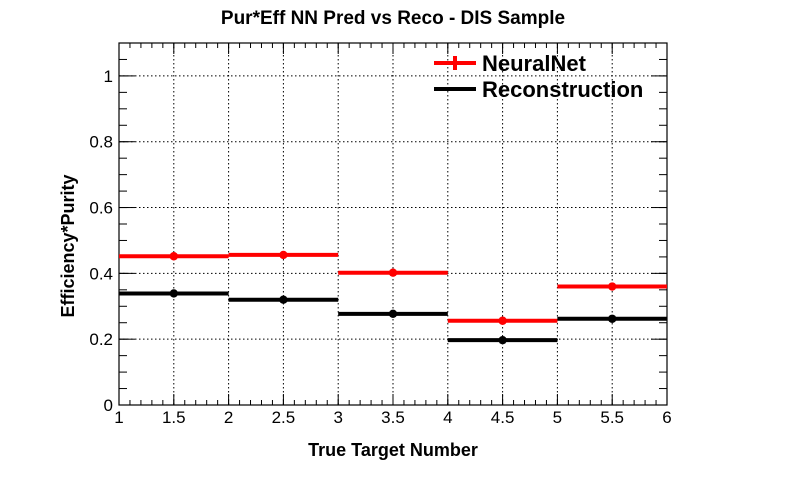 The height and width of the screenshot is (481, 787). What do you see at coordinates (393, 287) in the screenshot?
I see `series-neuralnet` at bounding box center [393, 287].